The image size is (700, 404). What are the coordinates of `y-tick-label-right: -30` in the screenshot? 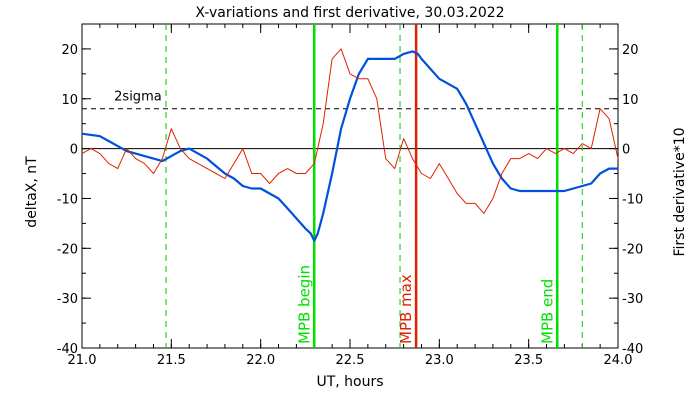 It's located at (632, 299).